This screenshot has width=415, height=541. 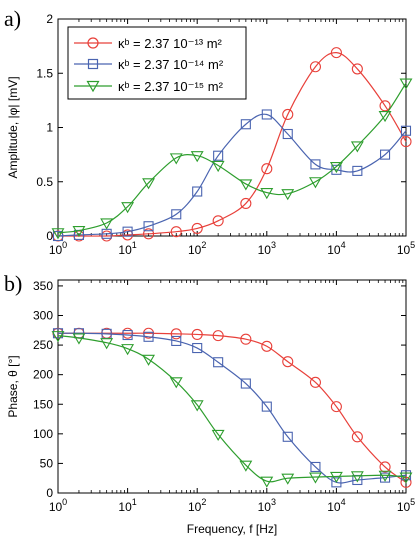 I want to click on y-tick-label: 250, so click(x=43, y=345).